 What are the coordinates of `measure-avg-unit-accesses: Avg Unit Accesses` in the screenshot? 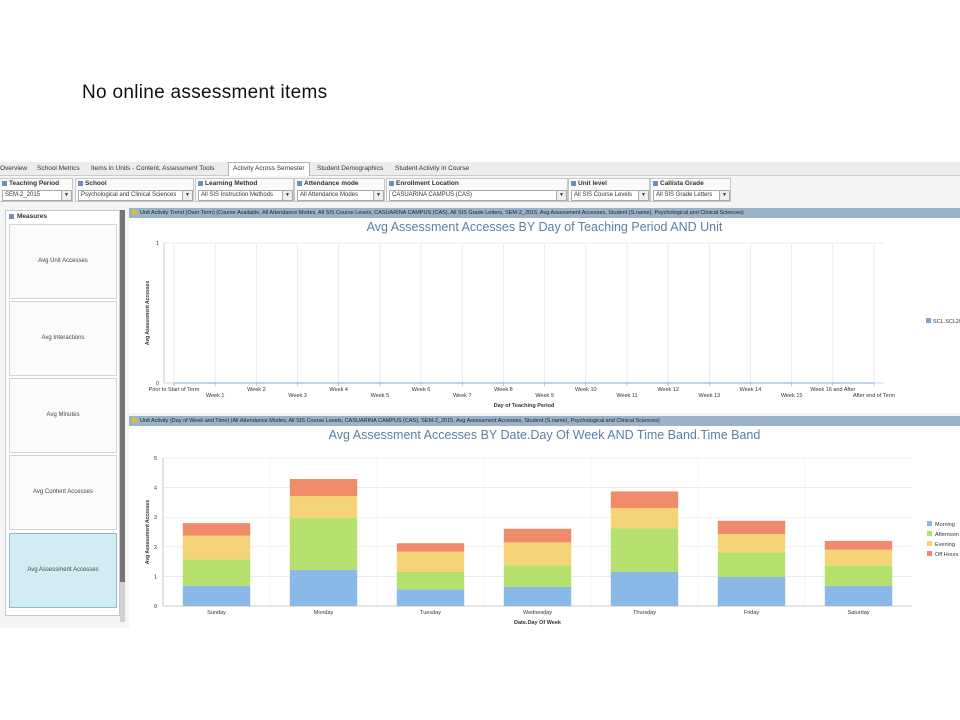 It's located at (63, 261).